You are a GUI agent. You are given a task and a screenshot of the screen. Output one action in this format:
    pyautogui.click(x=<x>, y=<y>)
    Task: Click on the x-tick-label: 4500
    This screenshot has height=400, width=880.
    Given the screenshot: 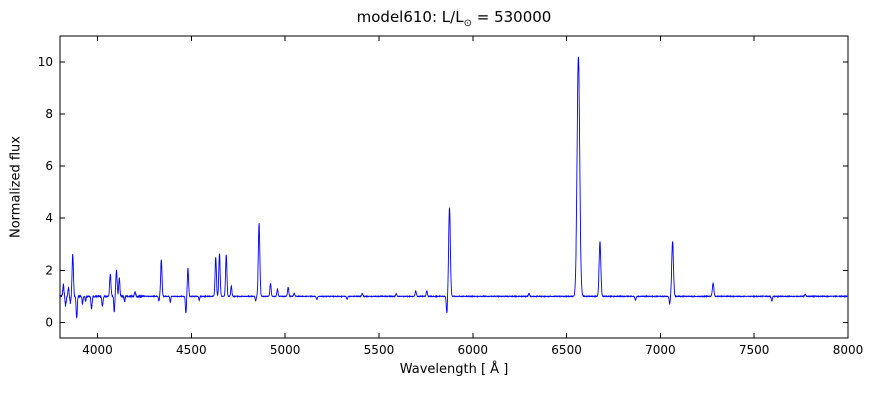 What is the action you would take?
    pyautogui.click(x=191, y=350)
    